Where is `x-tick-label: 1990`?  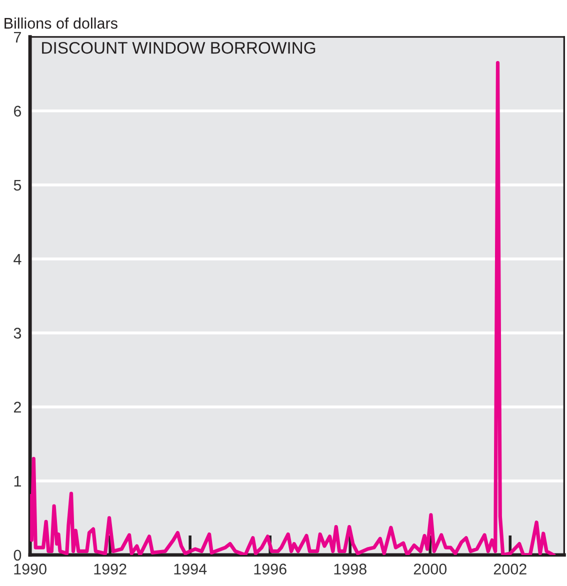
x-tick-label: 1990 is located at coordinates (30, 569).